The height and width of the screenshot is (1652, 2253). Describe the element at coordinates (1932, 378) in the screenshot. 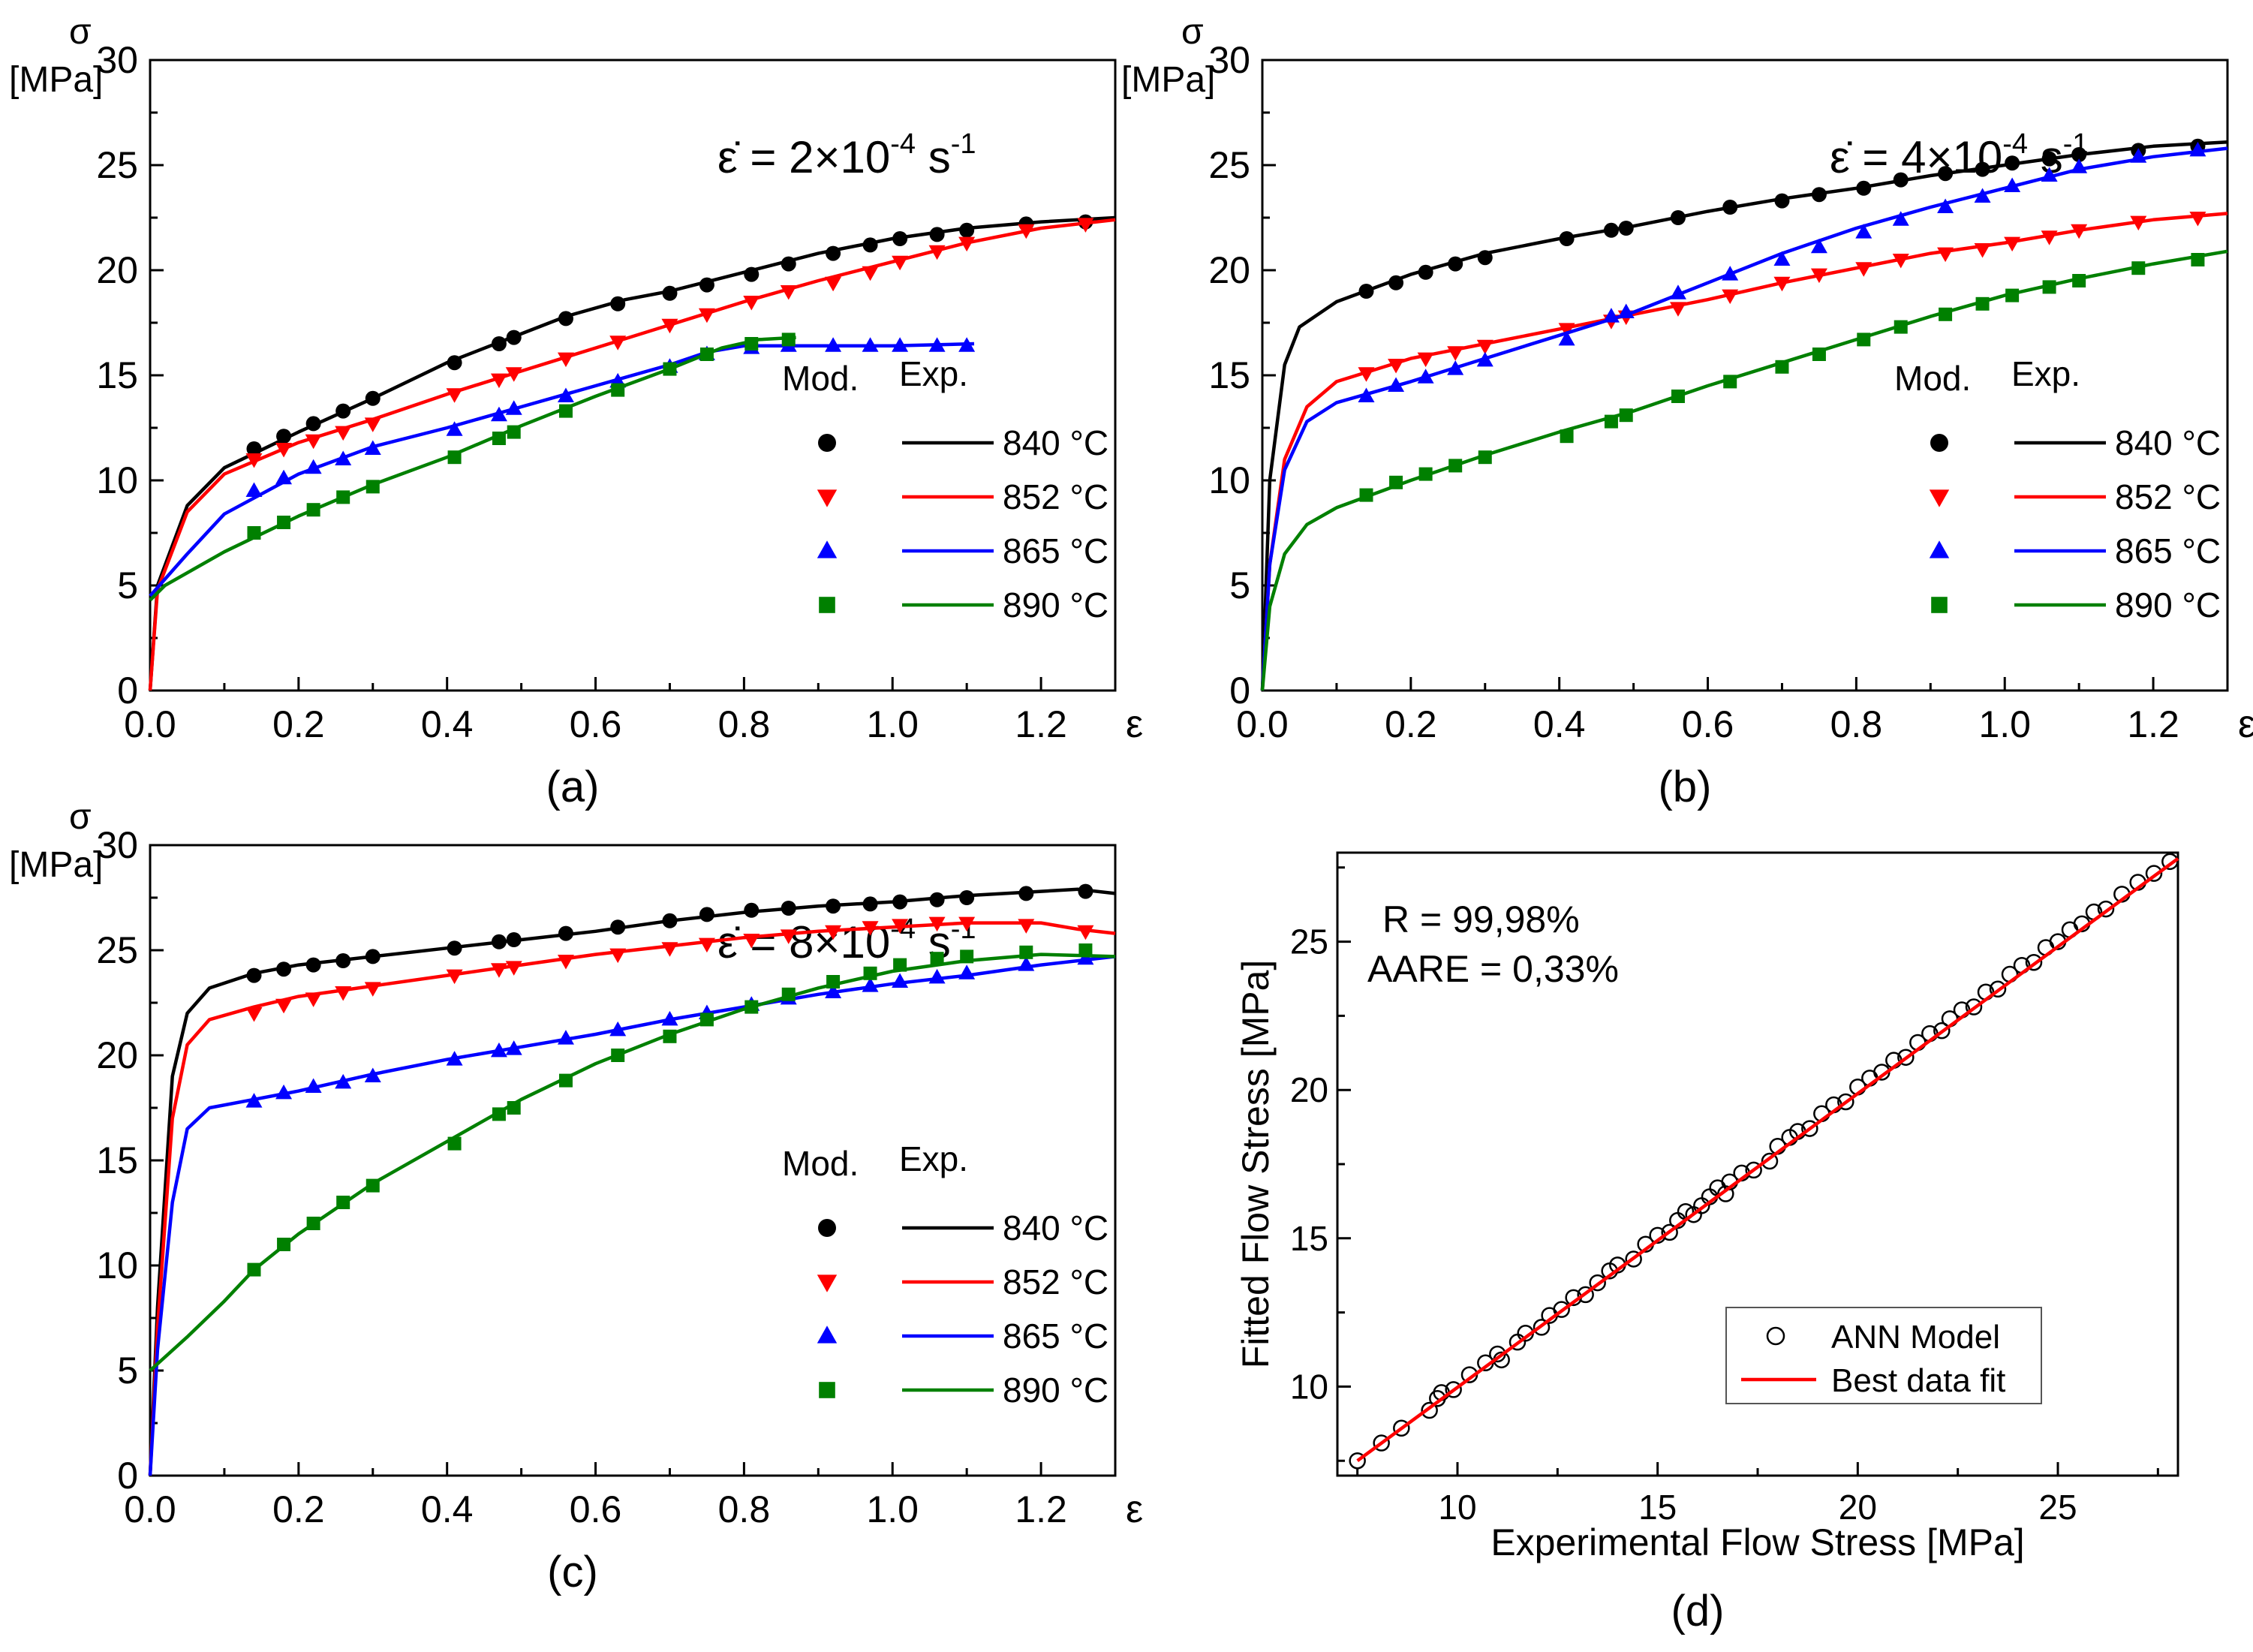

I see `legend-header-mod: Mod.` at that location.